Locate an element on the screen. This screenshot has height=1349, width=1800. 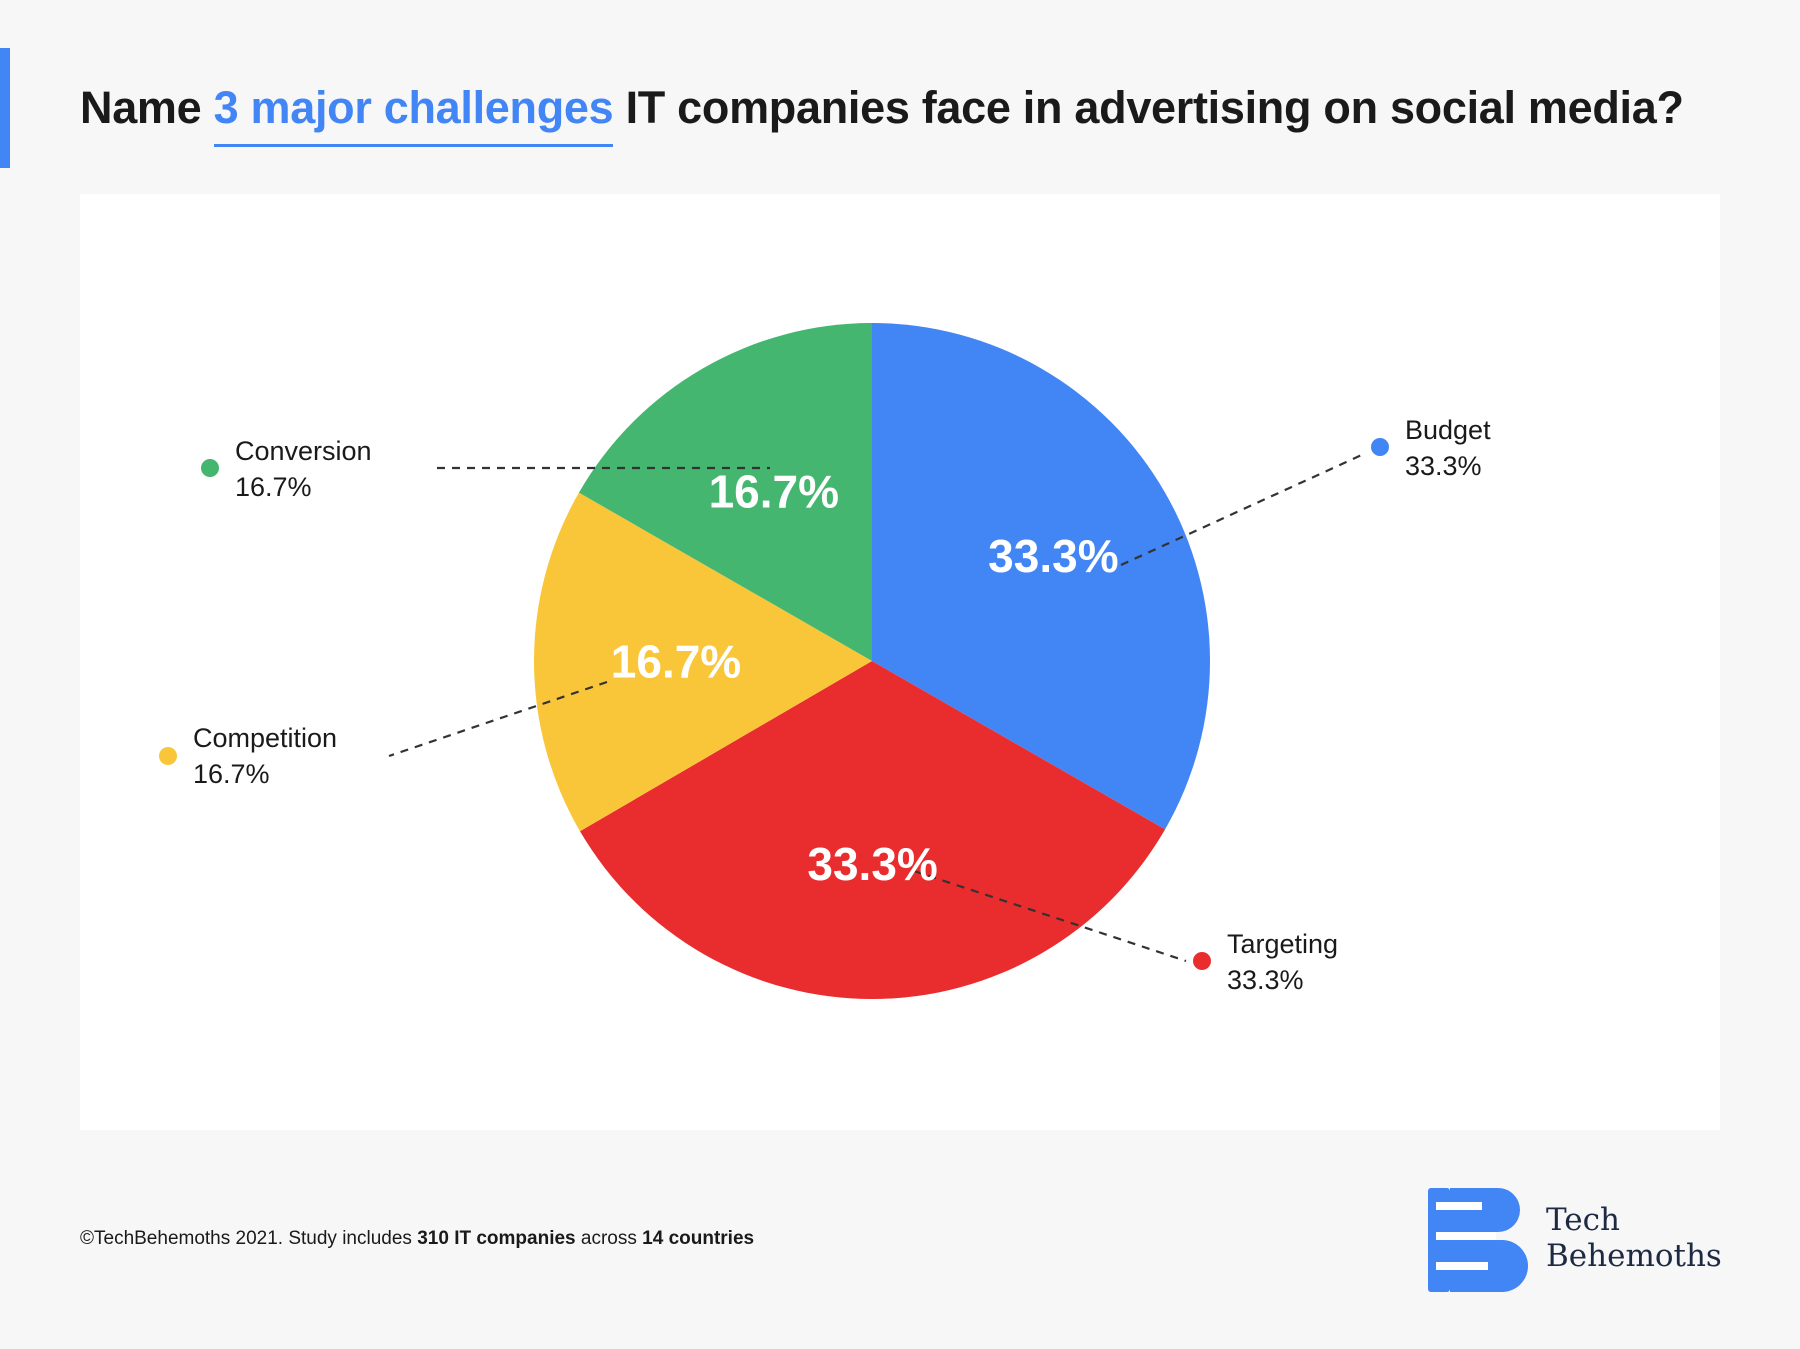
title-prefix: Name is located at coordinates (141, 107).